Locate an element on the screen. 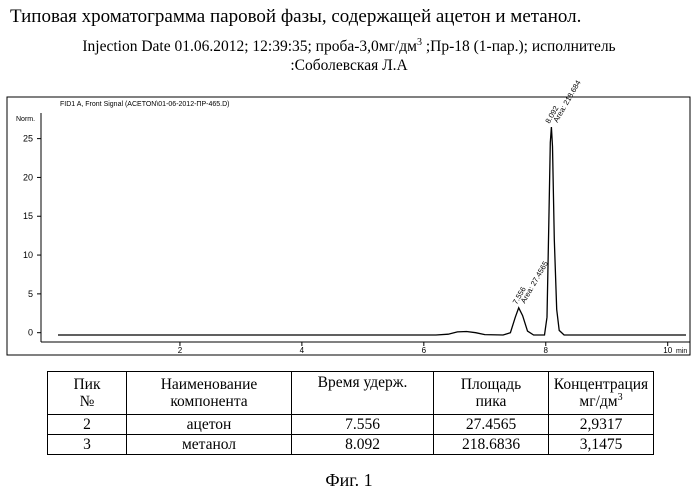 The width and height of the screenshot is (698, 500). header-concentration-superscript: 3 is located at coordinates (620, 397).